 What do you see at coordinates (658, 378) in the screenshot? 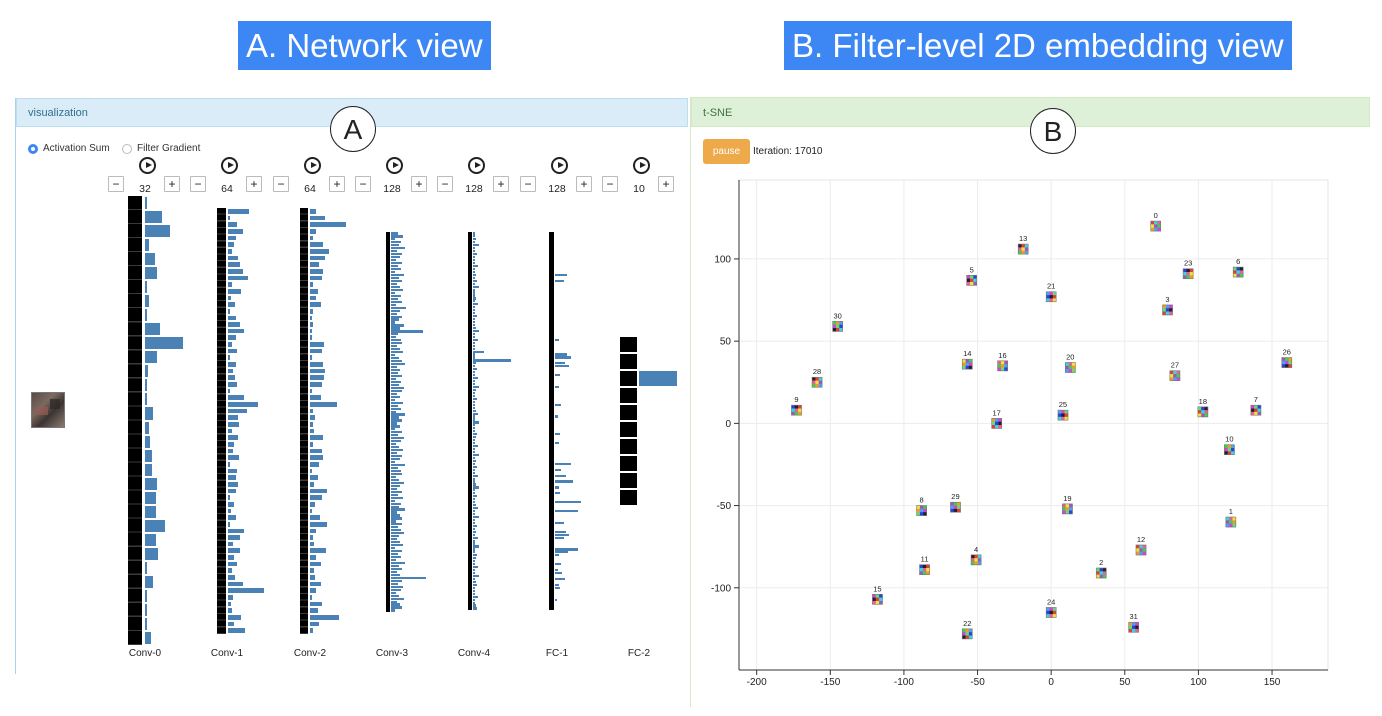
I see `fc-2-activation-bar` at bounding box center [658, 378].